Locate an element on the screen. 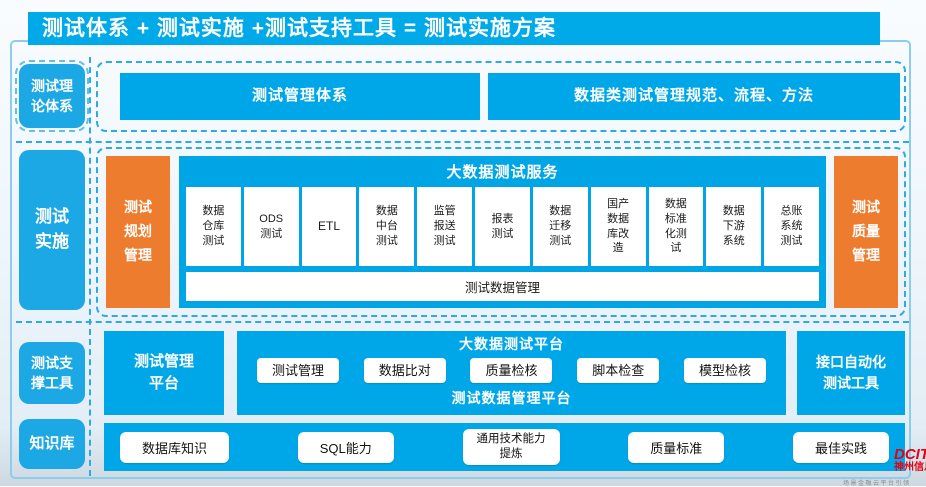 The image size is (926, 487). service-cell-data-migration: 数据 迁移 测试 is located at coordinates (560, 226).